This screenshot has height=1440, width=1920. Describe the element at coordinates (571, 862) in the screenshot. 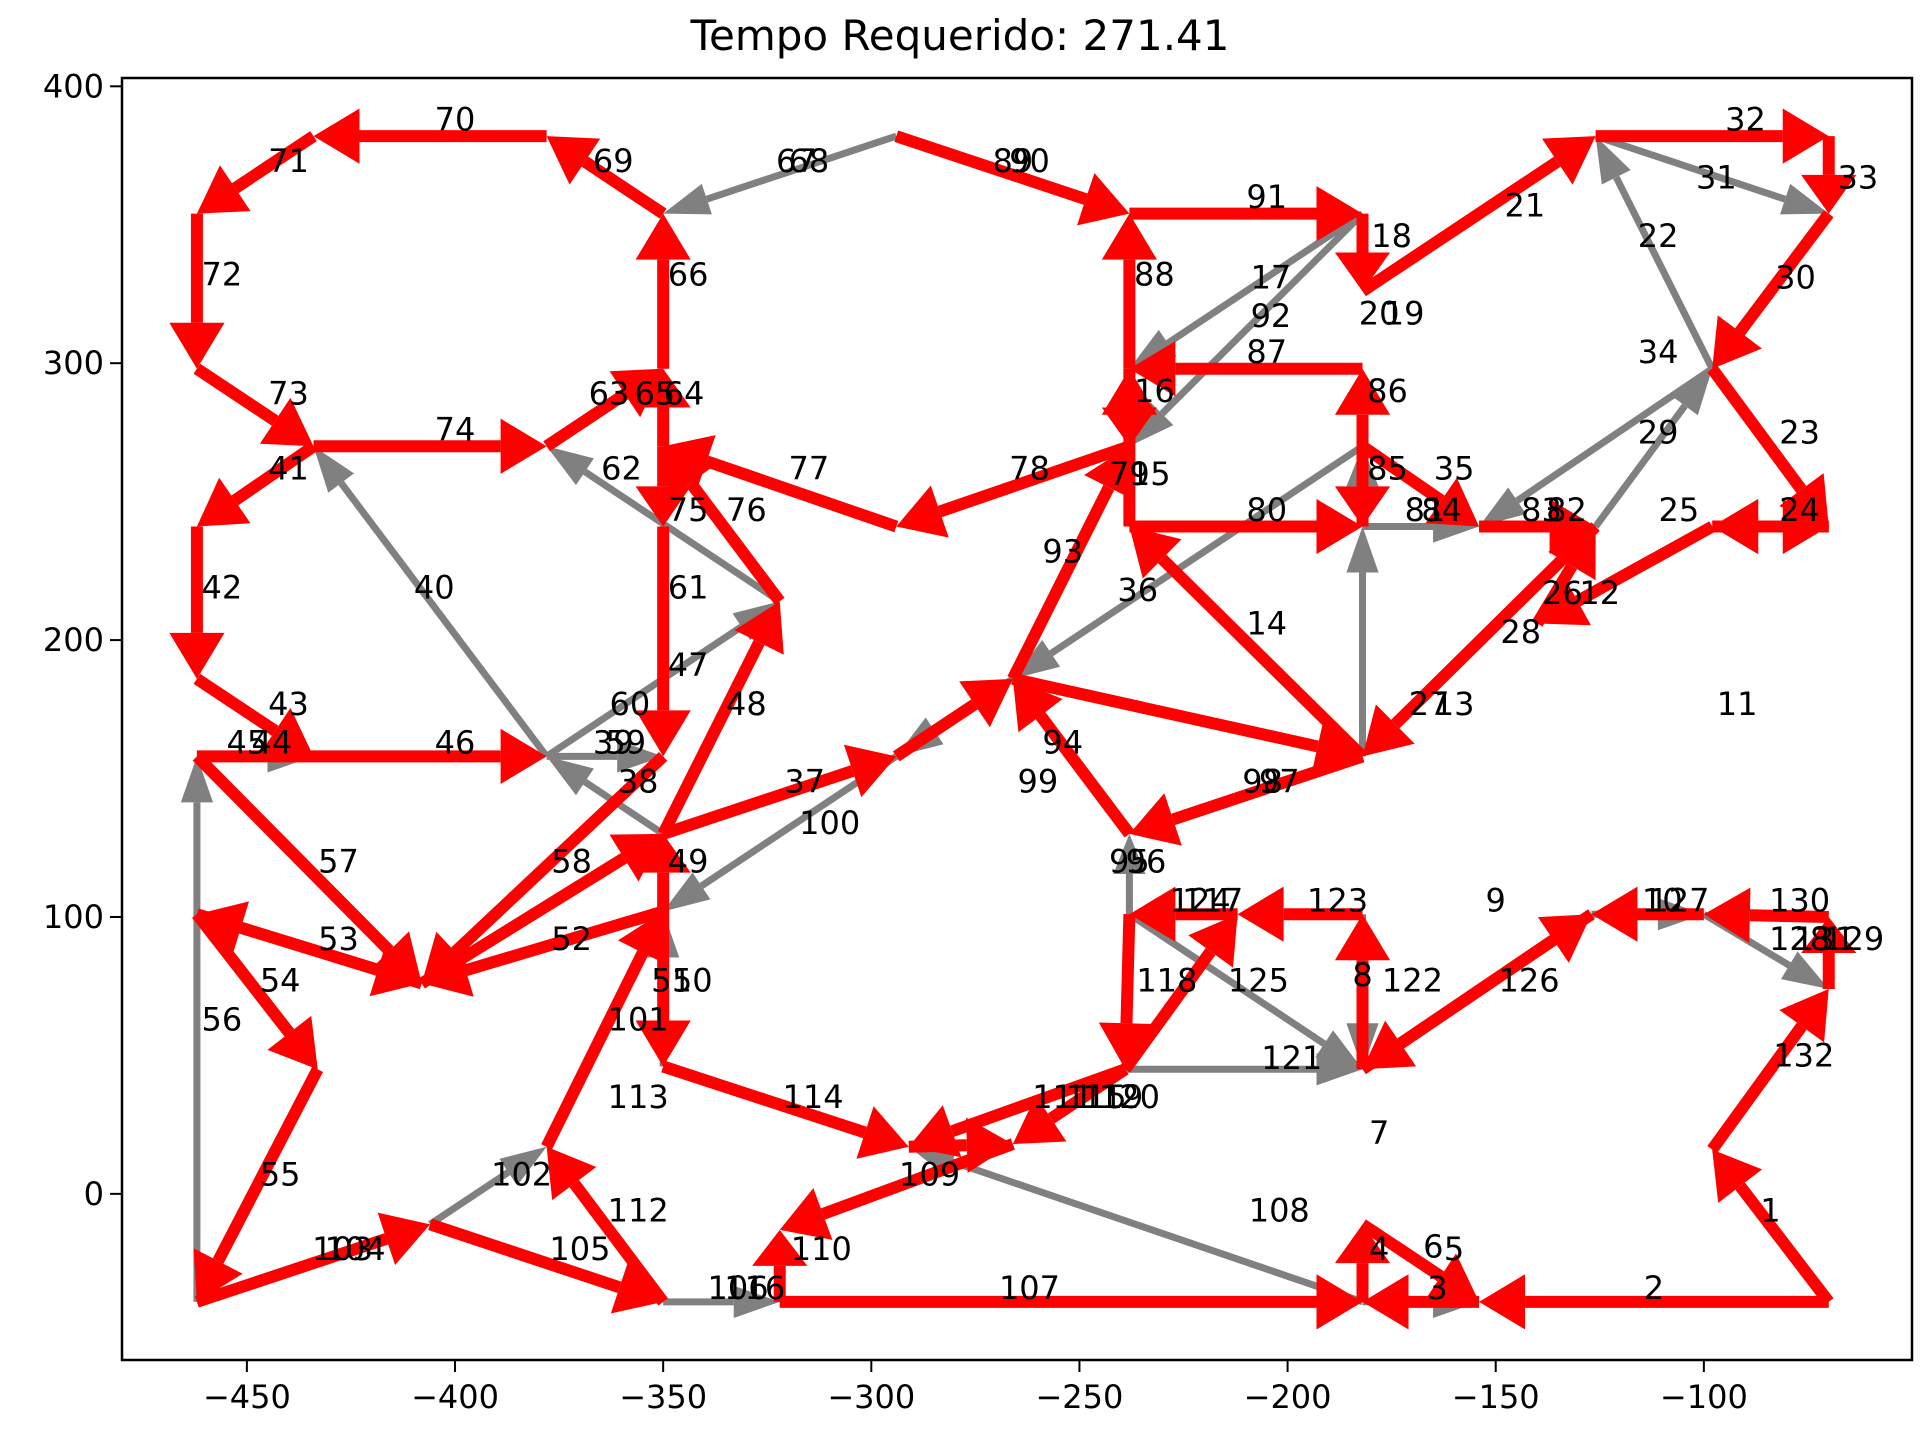

I see `edge-label: 58` at that location.